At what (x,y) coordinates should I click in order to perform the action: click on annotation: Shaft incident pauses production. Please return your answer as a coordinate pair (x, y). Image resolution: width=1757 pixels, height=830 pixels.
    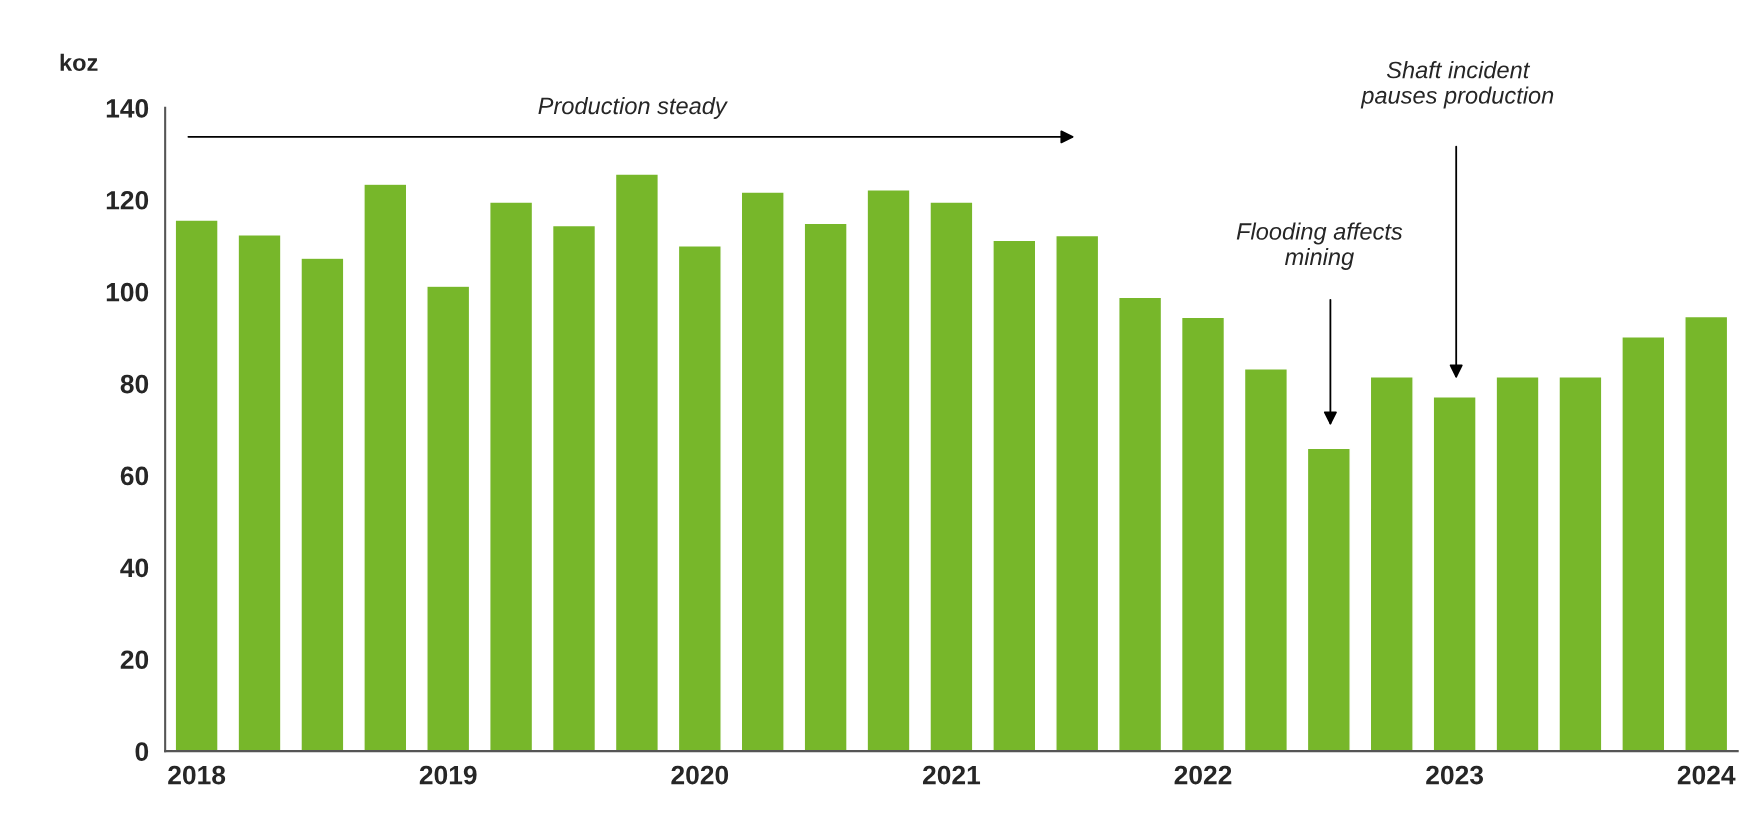
    Looking at the image, I should click on (1457, 85).